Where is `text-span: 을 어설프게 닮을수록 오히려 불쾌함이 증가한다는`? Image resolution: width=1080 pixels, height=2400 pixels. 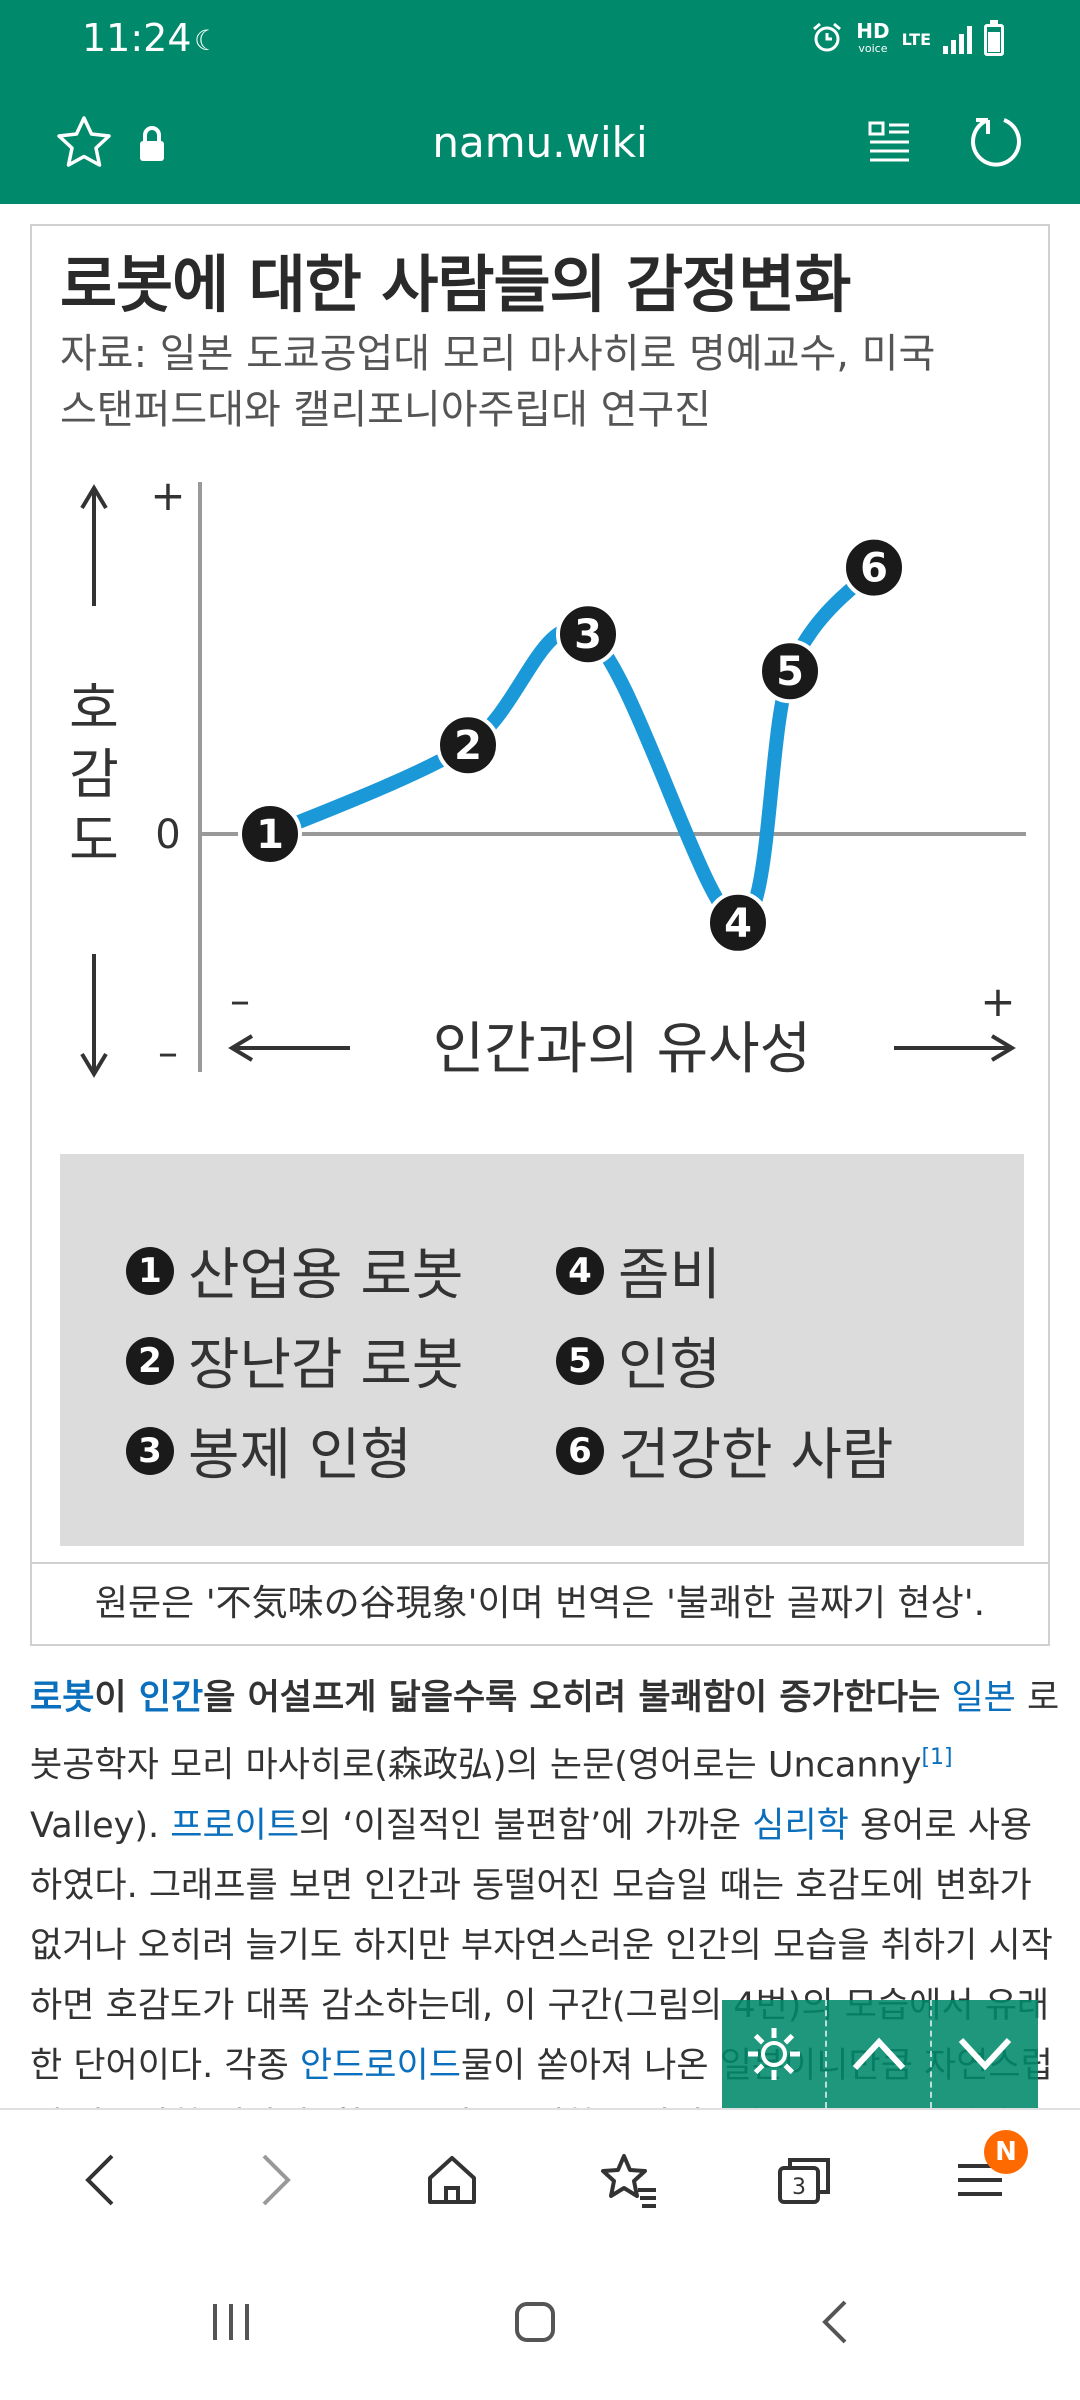 text-span: 을 어설프게 닮을수록 오히려 불쾌함이 증가한다는 is located at coordinates (572, 1698).